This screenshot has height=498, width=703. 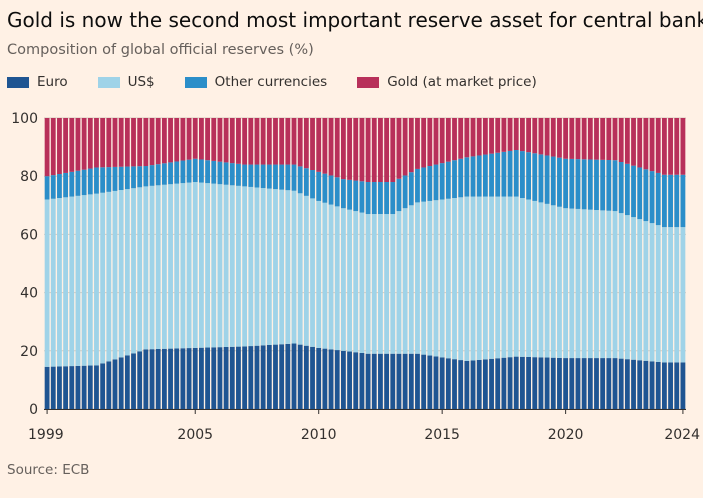 I want to click on legend-label-euro: Euro, so click(x=52, y=82).